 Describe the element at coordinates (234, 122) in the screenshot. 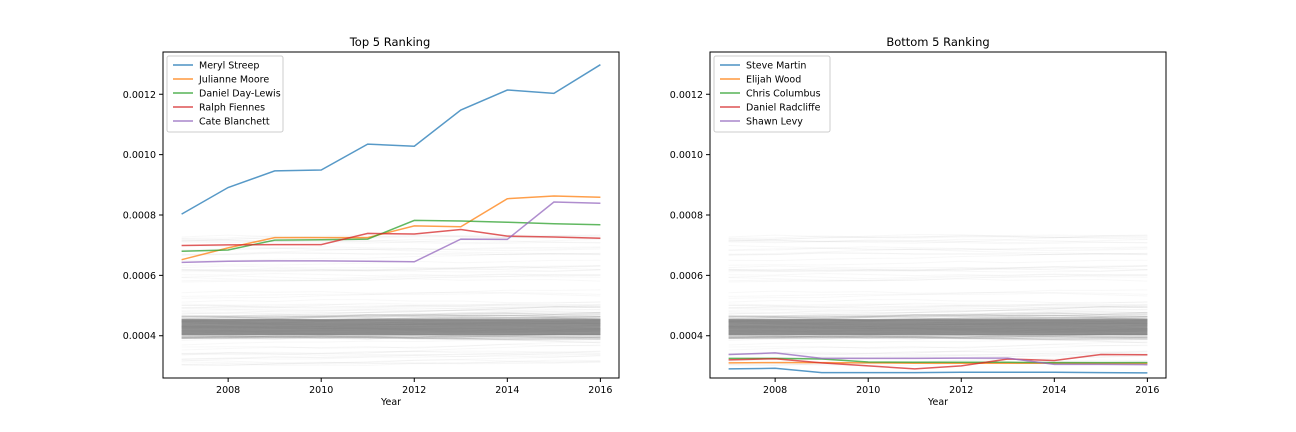

I see `legend-label: Cate Blanchett` at that location.